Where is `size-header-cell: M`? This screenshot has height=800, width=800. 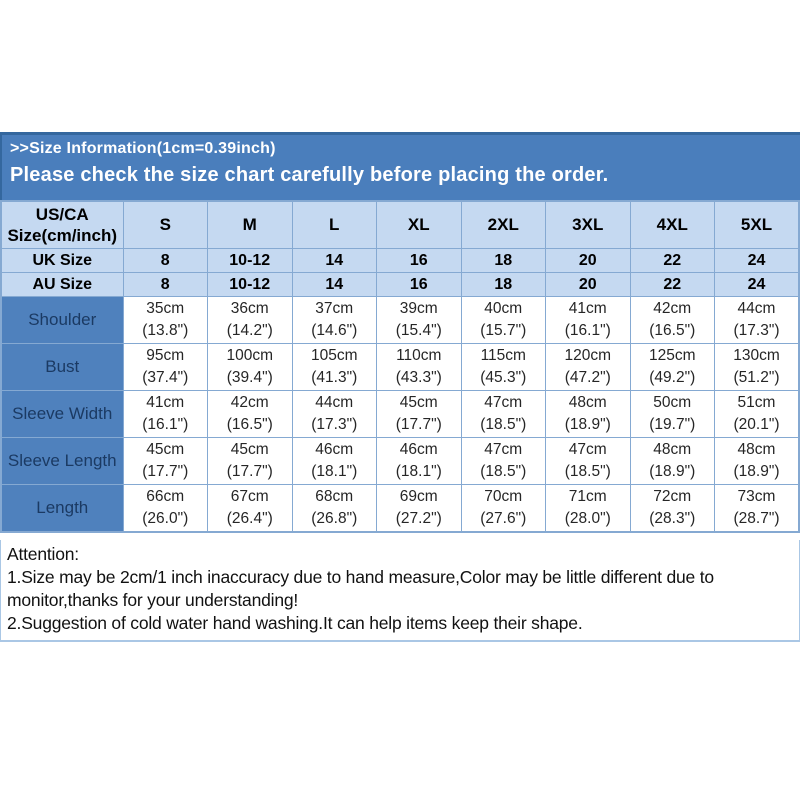
size-header-cell: M is located at coordinates (250, 224).